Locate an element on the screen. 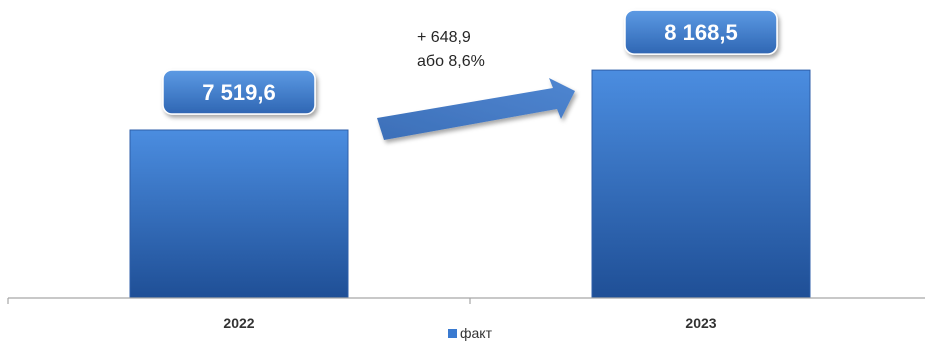 The height and width of the screenshot is (347, 925). legend: факт is located at coordinates (470, 333).